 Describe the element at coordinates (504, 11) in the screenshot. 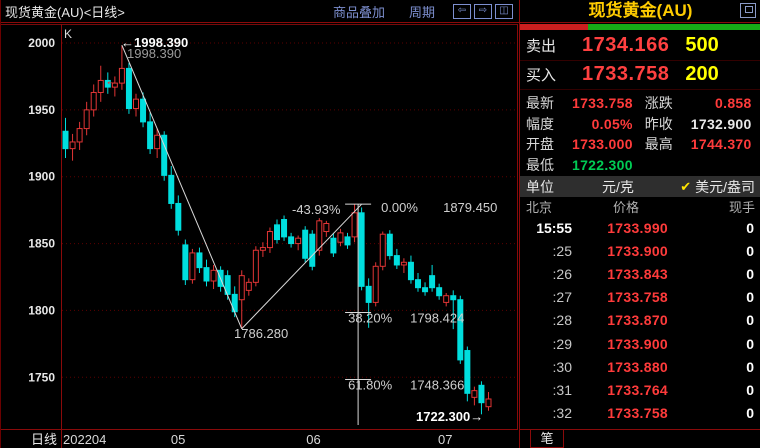

I see `split-window-icon: ◫` at that location.